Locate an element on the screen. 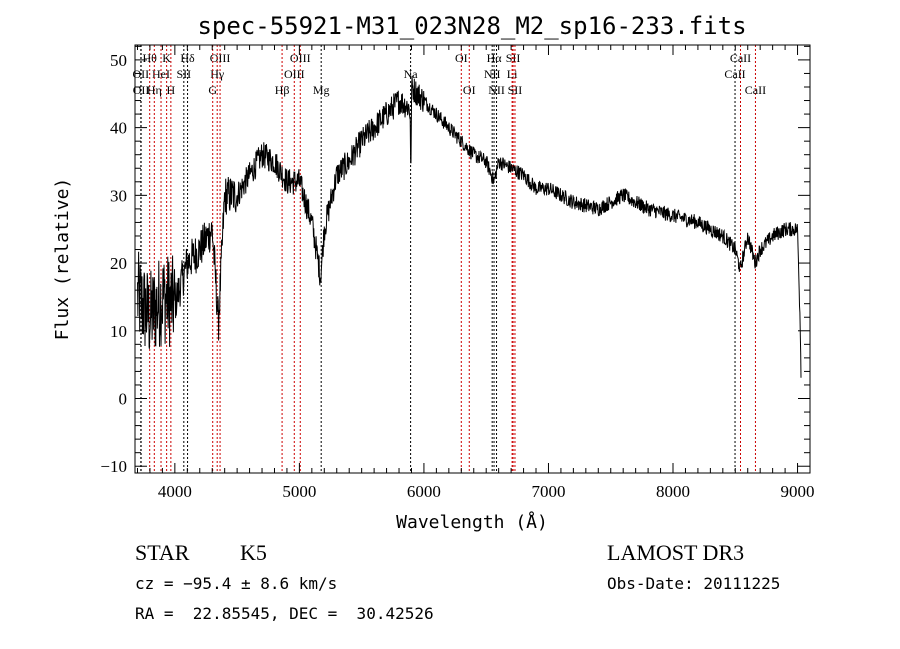  x-axis-label: Wavelength (Å) is located at coordinates (472, 522).